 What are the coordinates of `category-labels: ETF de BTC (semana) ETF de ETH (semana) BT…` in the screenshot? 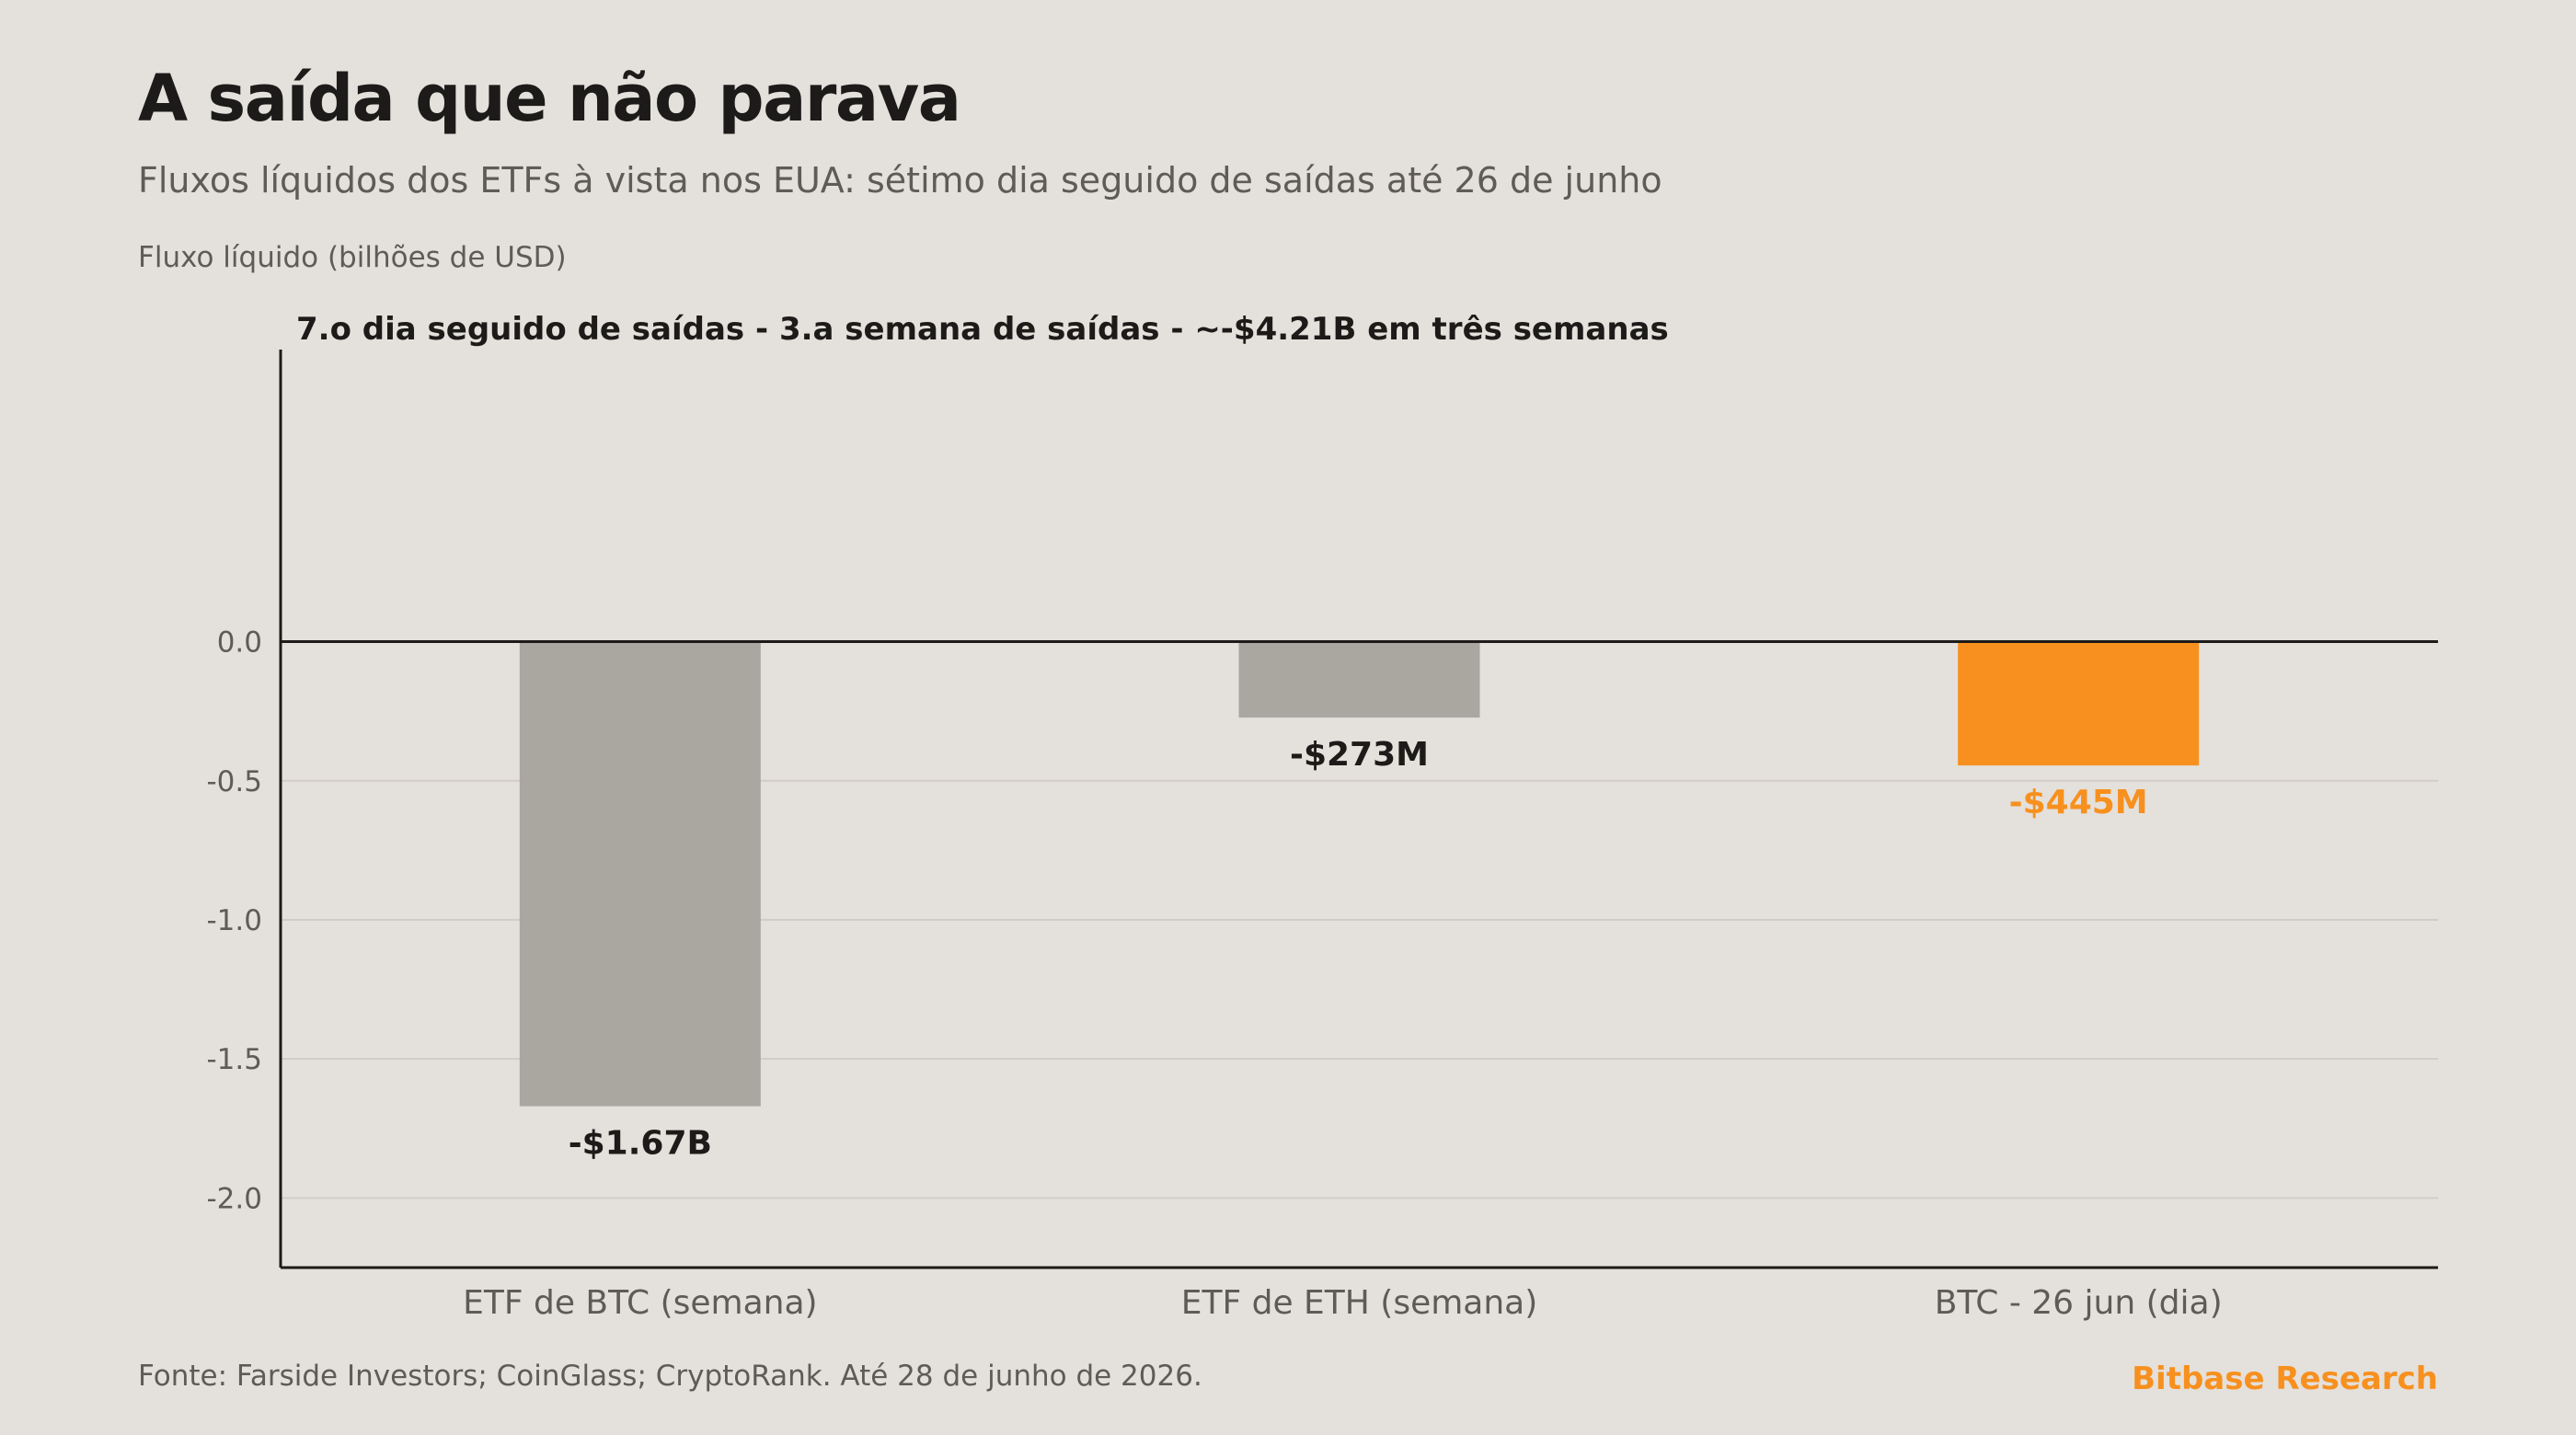 It's located at (1343, 1303).